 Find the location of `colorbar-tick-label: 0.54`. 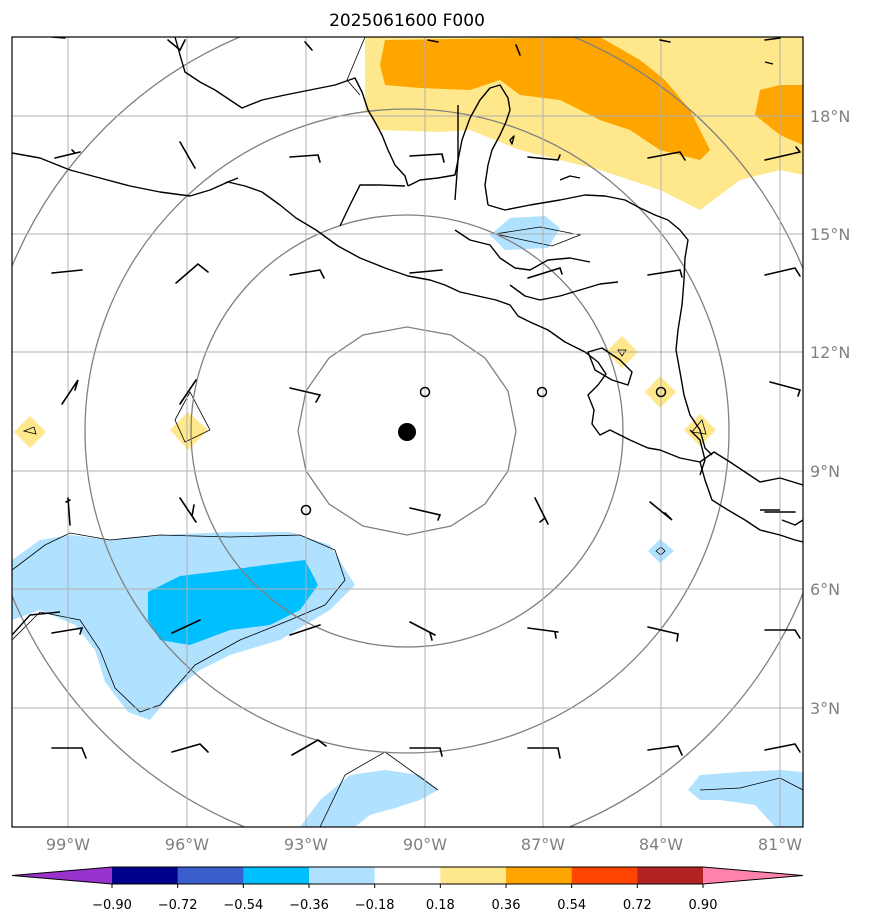

colorbar-tick-label: 0.54 is located at coordinates (571, 905).